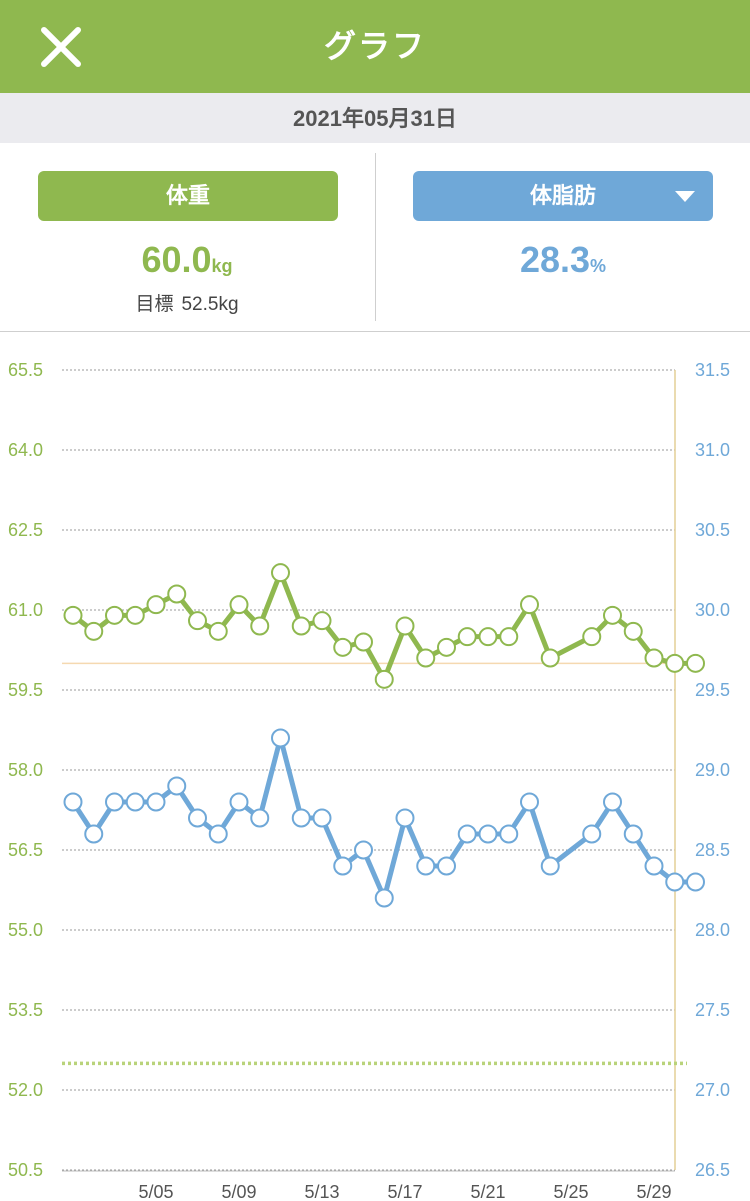 This screenshot has height=1201, width=750. I want to click on body-fat-dropdown: 体脂肪, so click(563, 196).